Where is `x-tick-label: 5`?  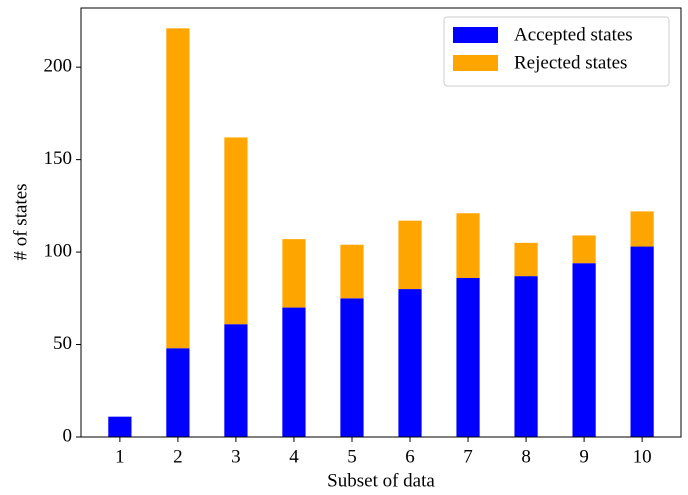 x-tick-label: 5 is located at coordinates (352, 456).